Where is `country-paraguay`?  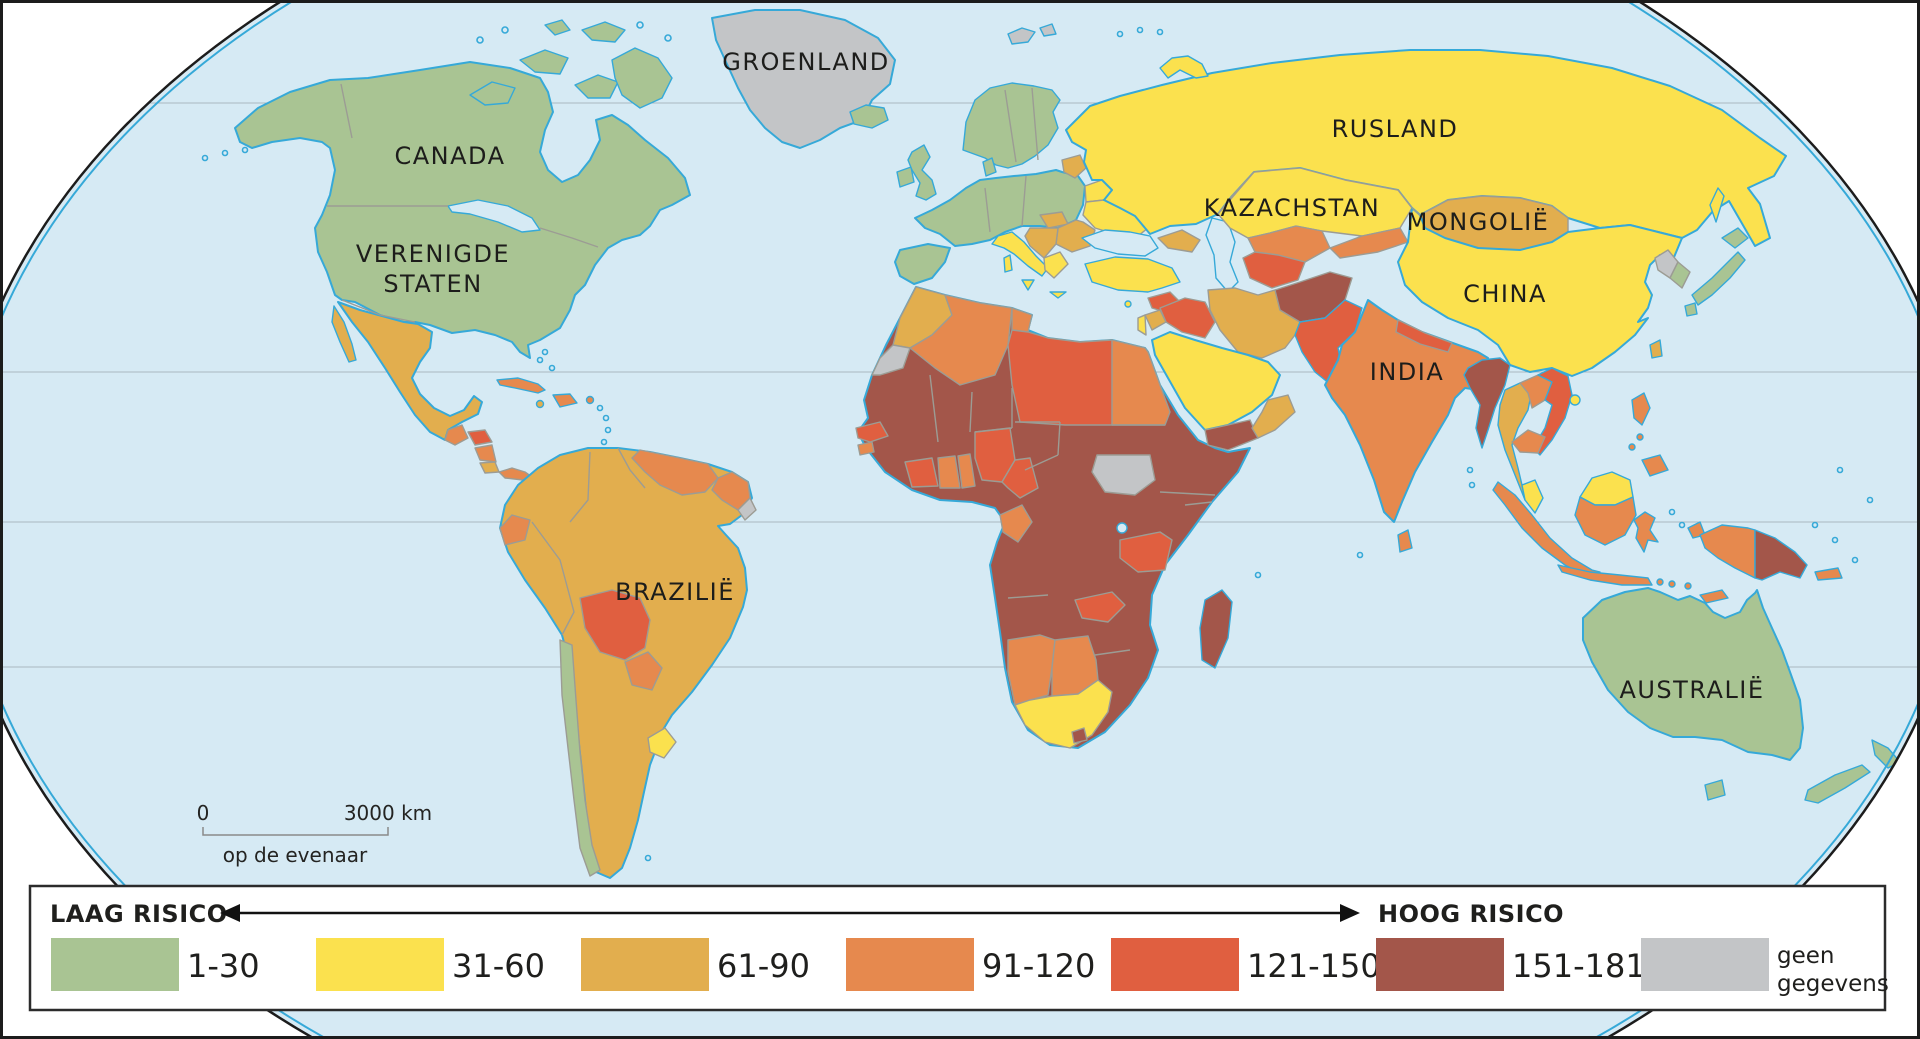
country-paraguay is located at coordinates (643, 671).